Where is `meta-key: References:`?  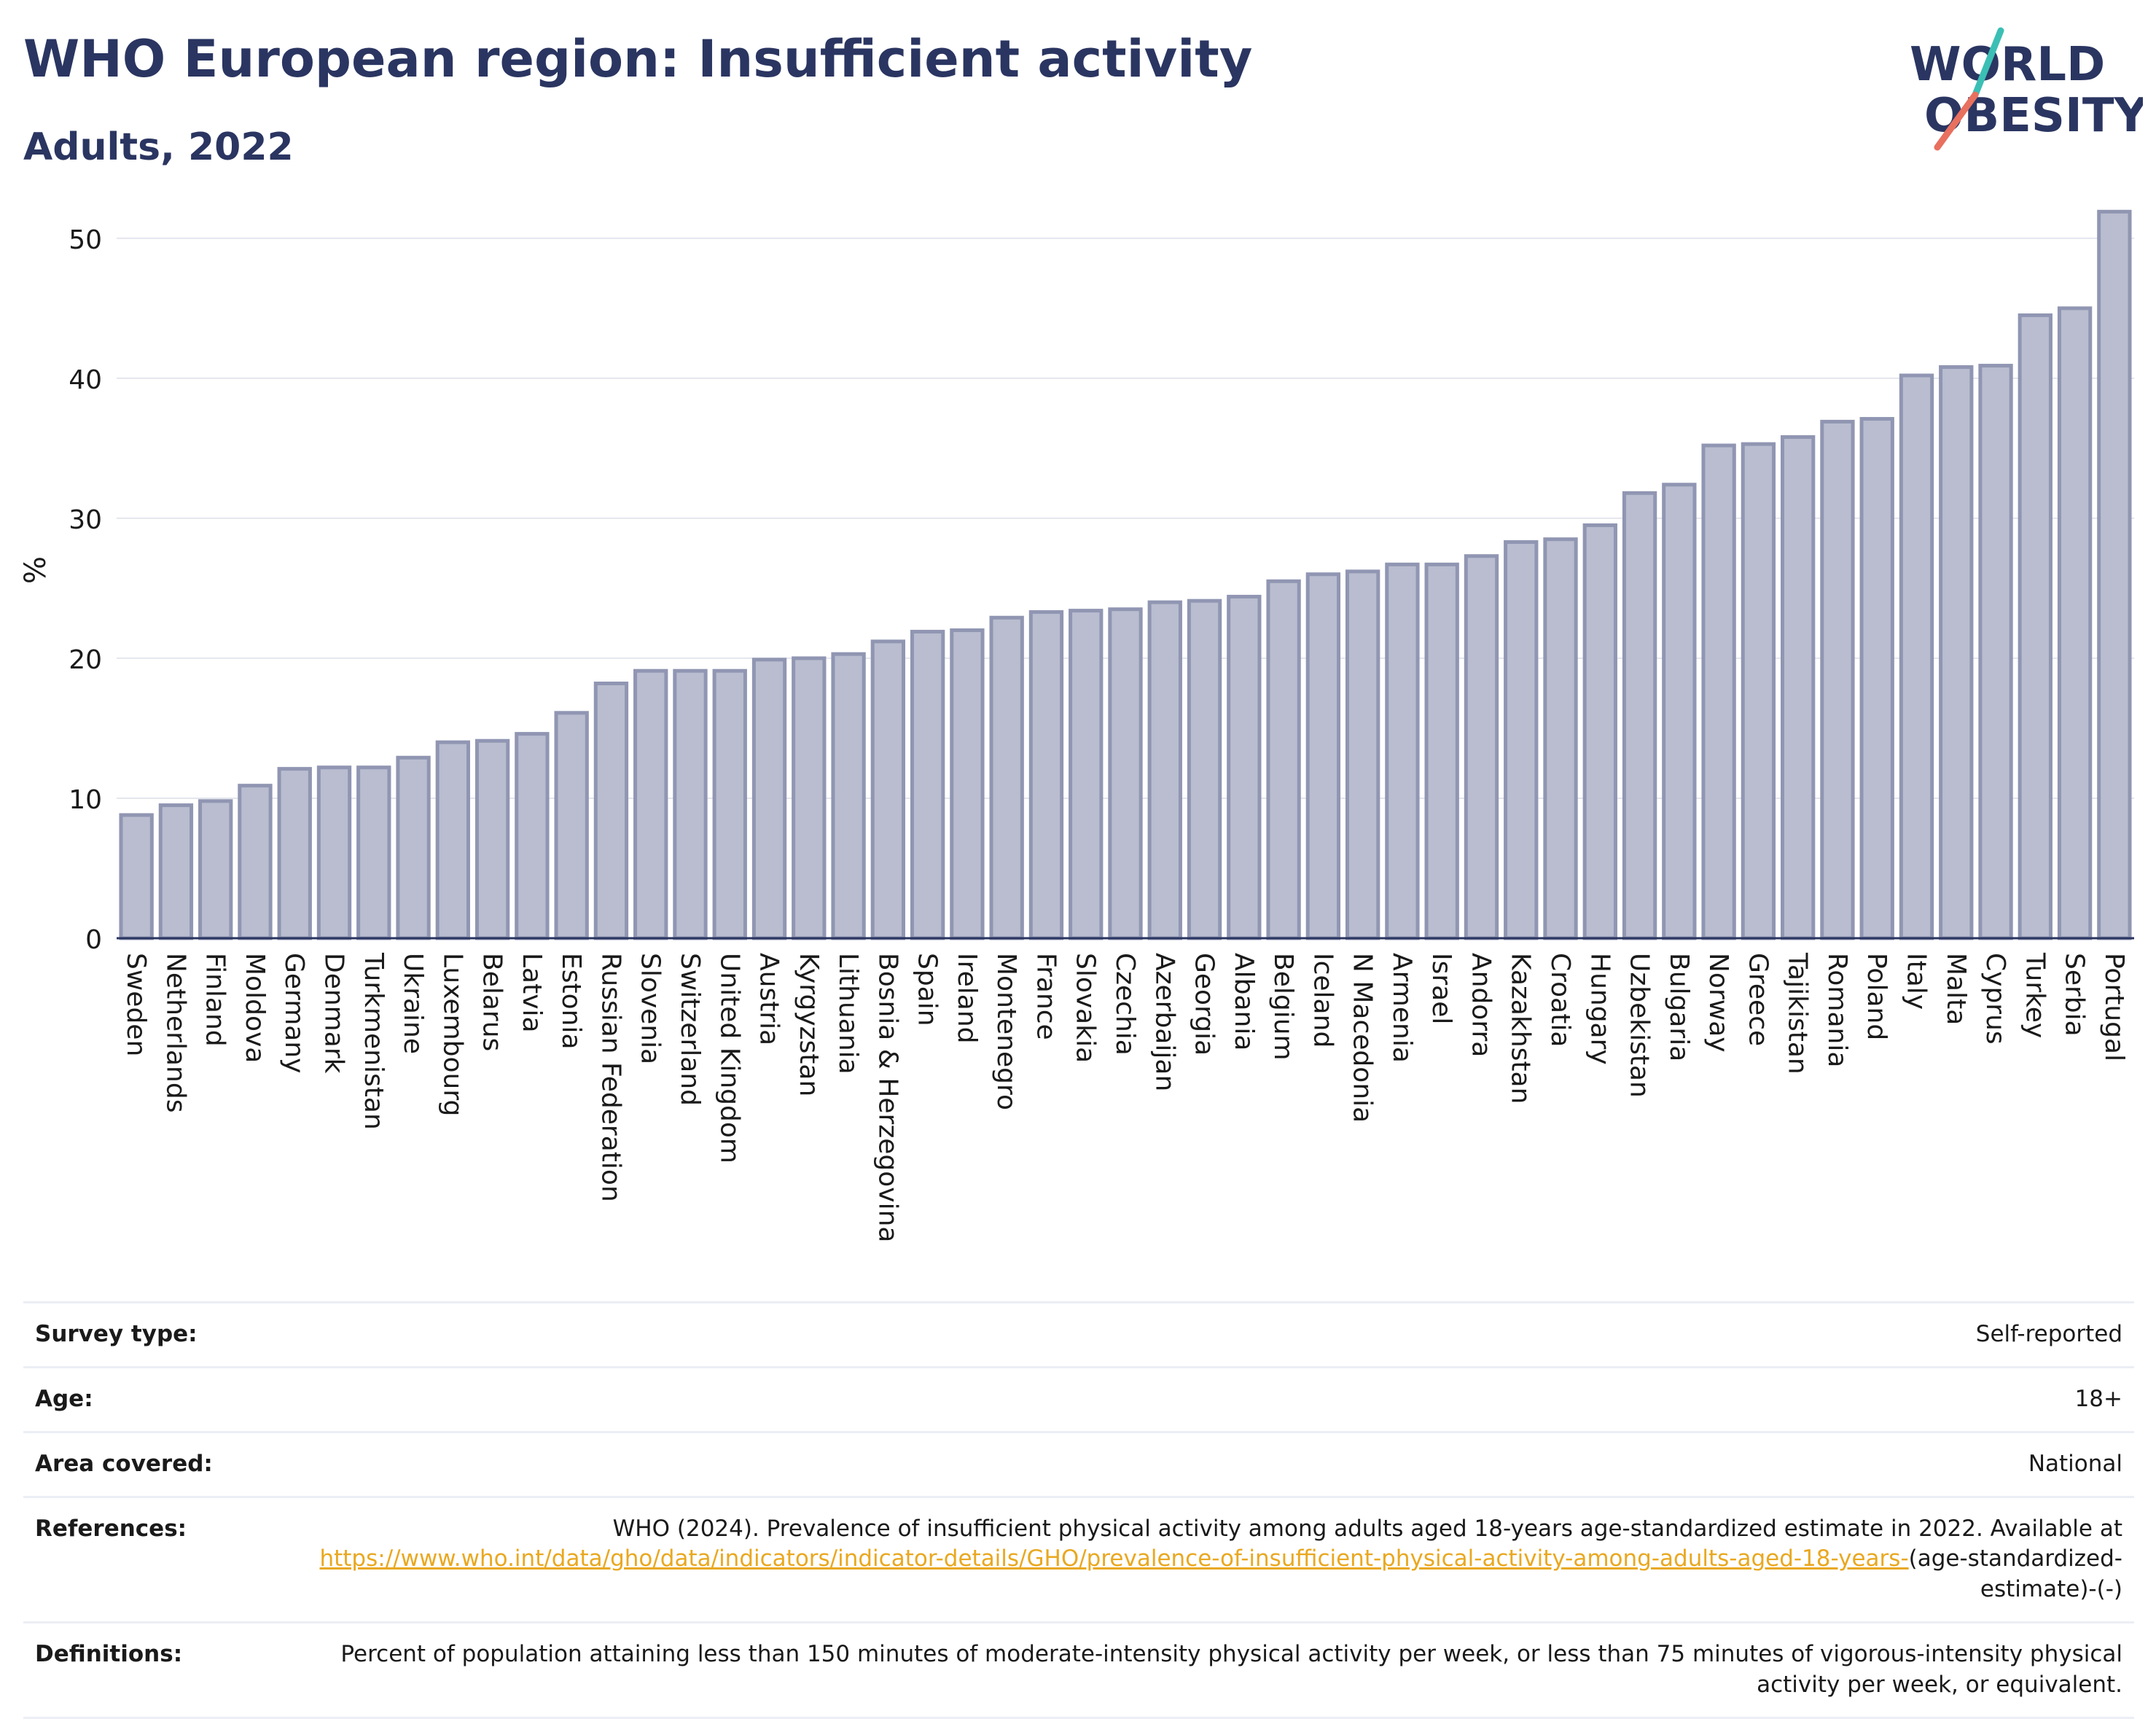 meta-key: References: is located at coordinates (111, 1528).